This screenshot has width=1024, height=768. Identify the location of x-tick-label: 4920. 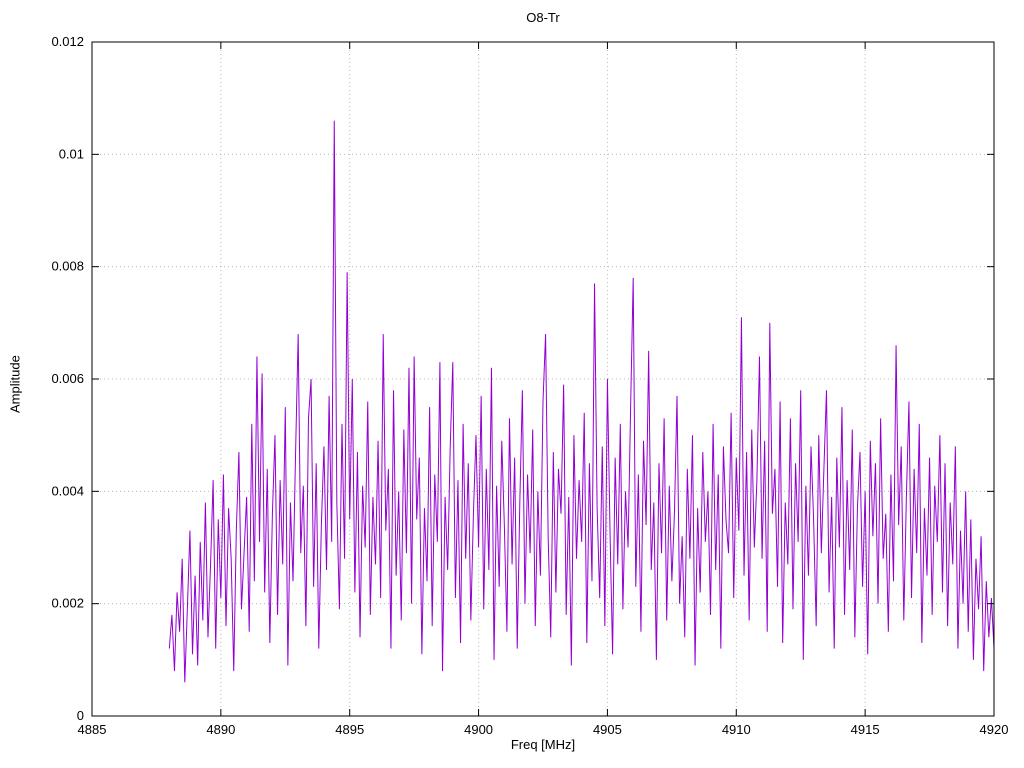
(994, 729).